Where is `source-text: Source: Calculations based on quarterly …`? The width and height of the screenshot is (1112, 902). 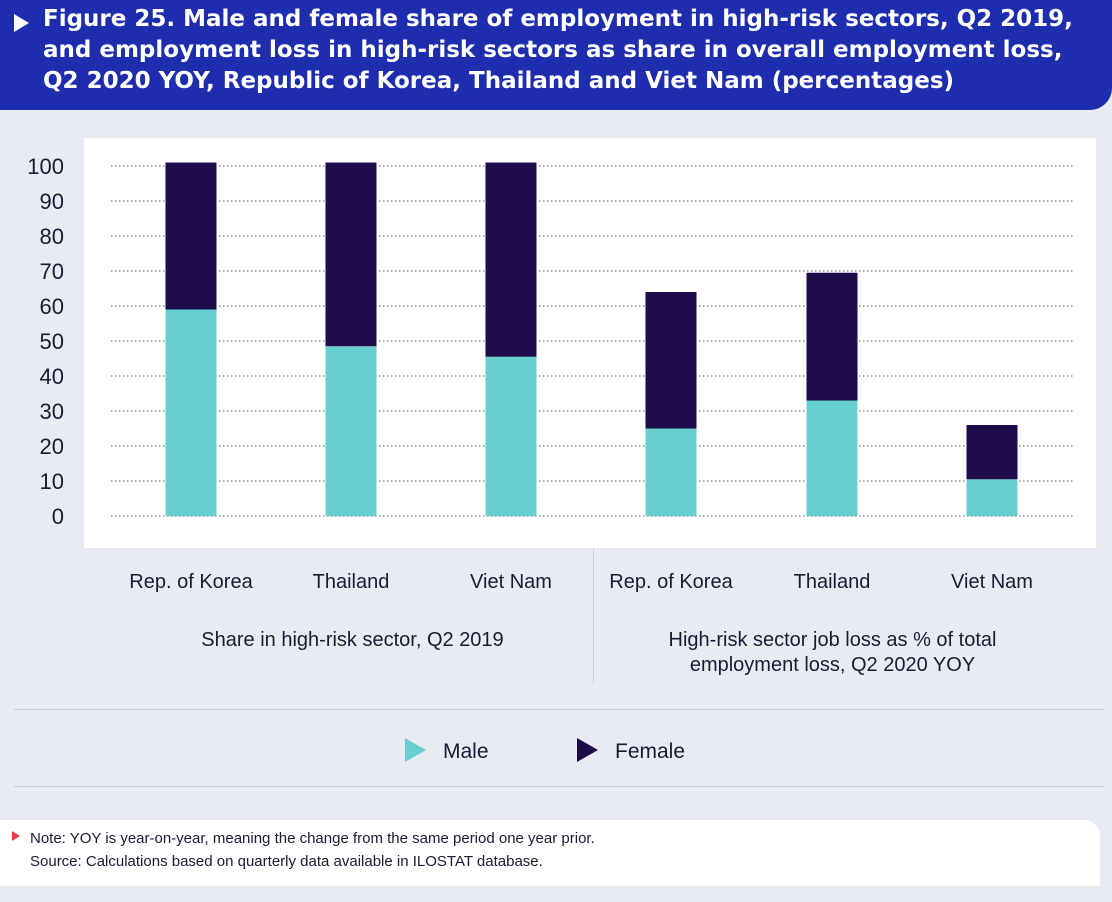
source-text: Source: Calculations based on quarterly … is located at coordinates (286, 861).